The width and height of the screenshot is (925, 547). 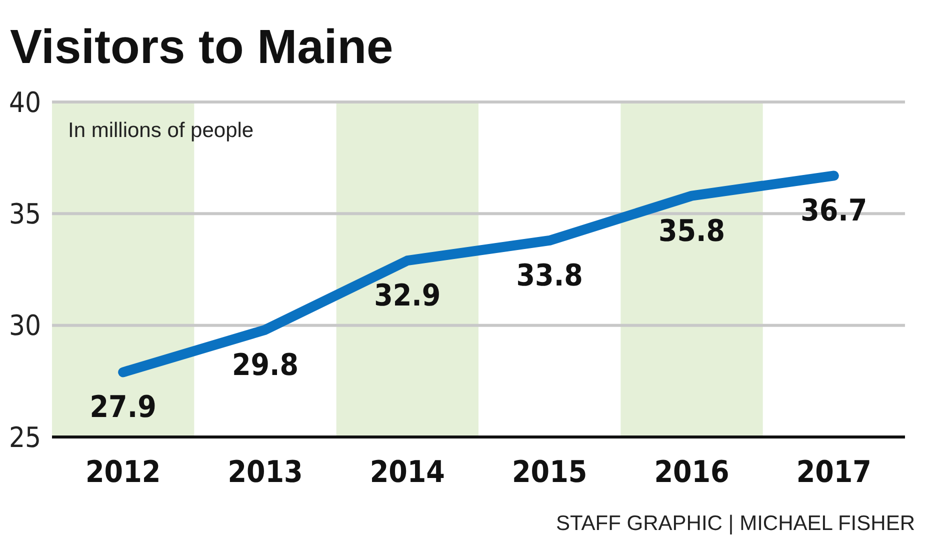 I want to click on data-label: 32.9, so click(x=407, y=296).